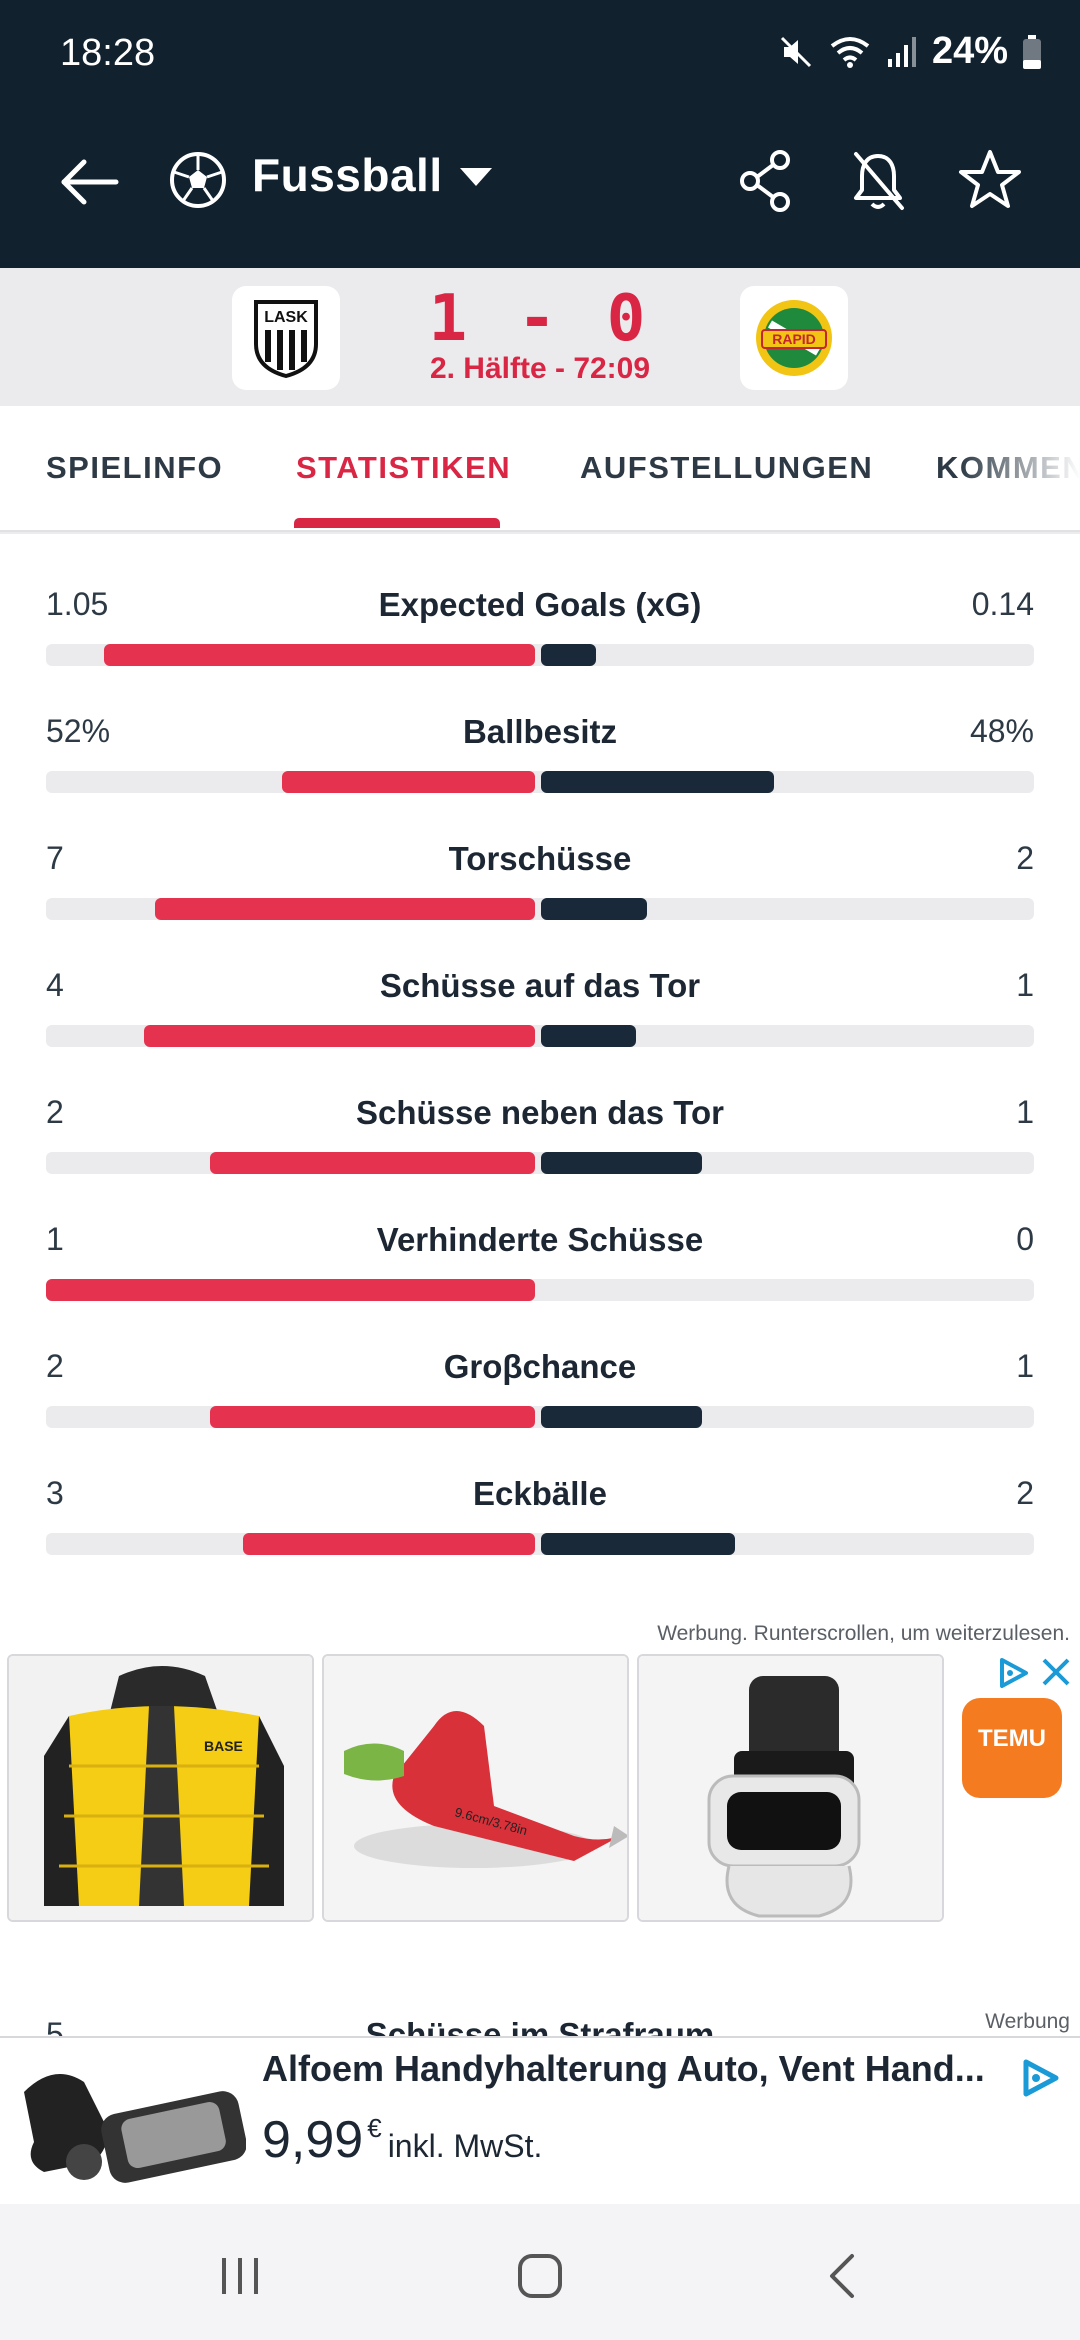  I want to click on ad-close-icon, so click(1056, 1672).